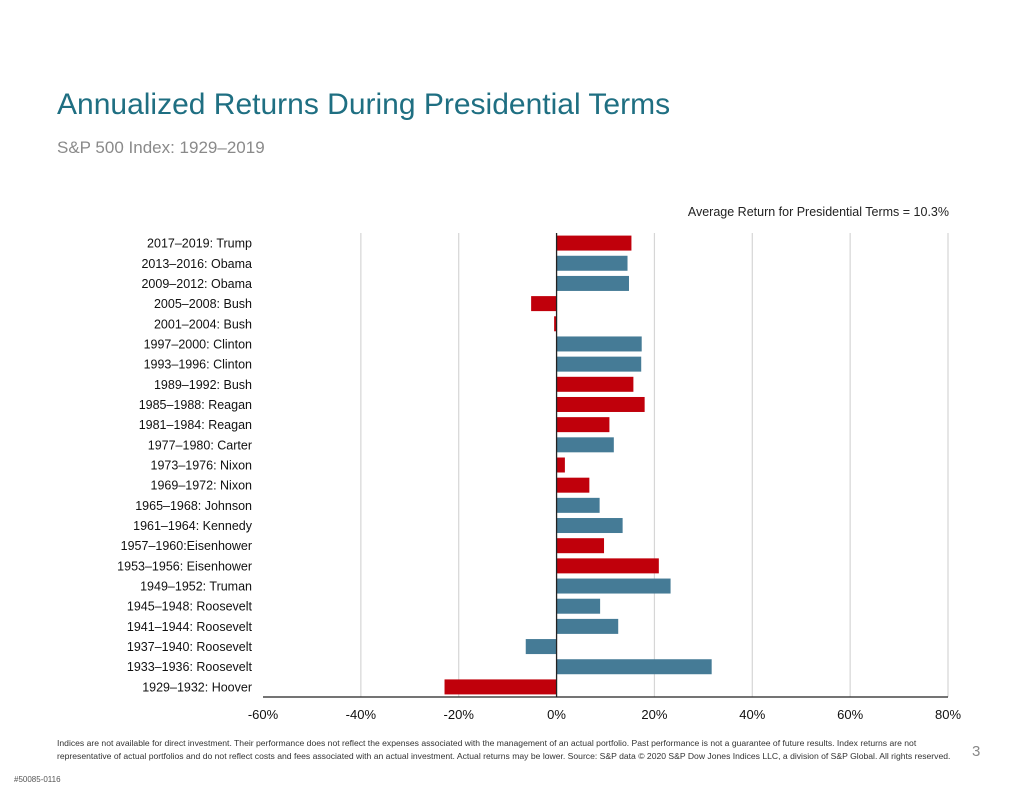 Image resolution: width=1024 pixels, height=791 pixels. I want to click on category-label-16: 1953–1956: Eisenhower, so click(184, 566).